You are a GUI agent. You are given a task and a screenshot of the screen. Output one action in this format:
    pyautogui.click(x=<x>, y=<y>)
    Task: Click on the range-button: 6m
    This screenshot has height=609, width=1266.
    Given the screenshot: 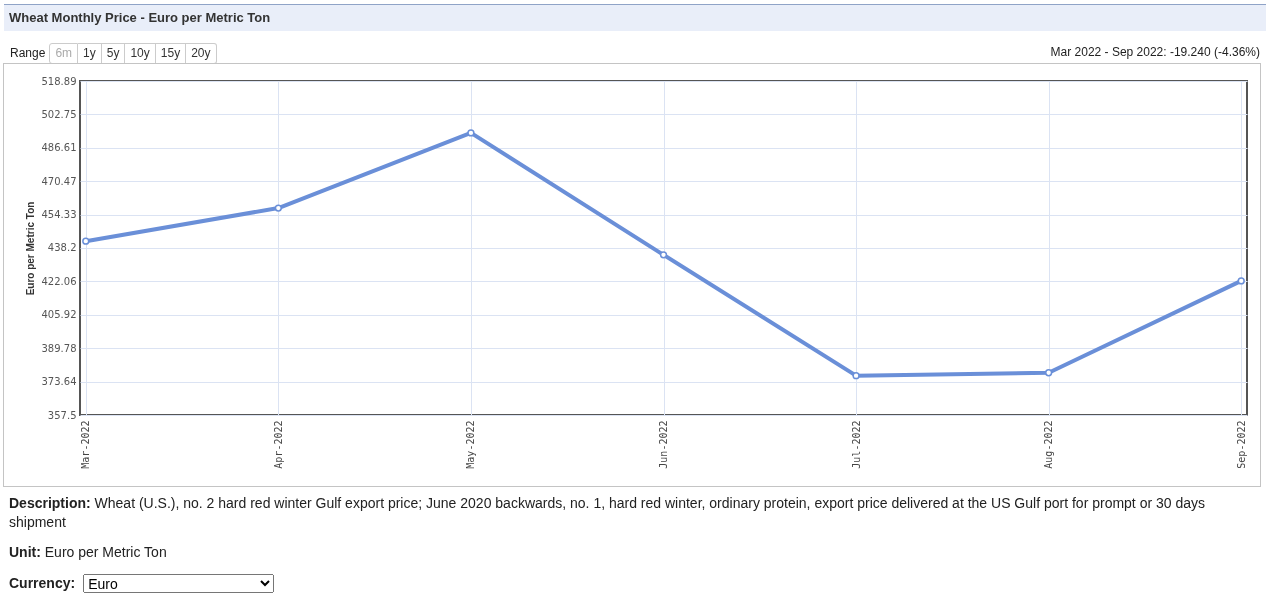 What is the action you would take?
    pyautogui.click(x=64, y=53)
    